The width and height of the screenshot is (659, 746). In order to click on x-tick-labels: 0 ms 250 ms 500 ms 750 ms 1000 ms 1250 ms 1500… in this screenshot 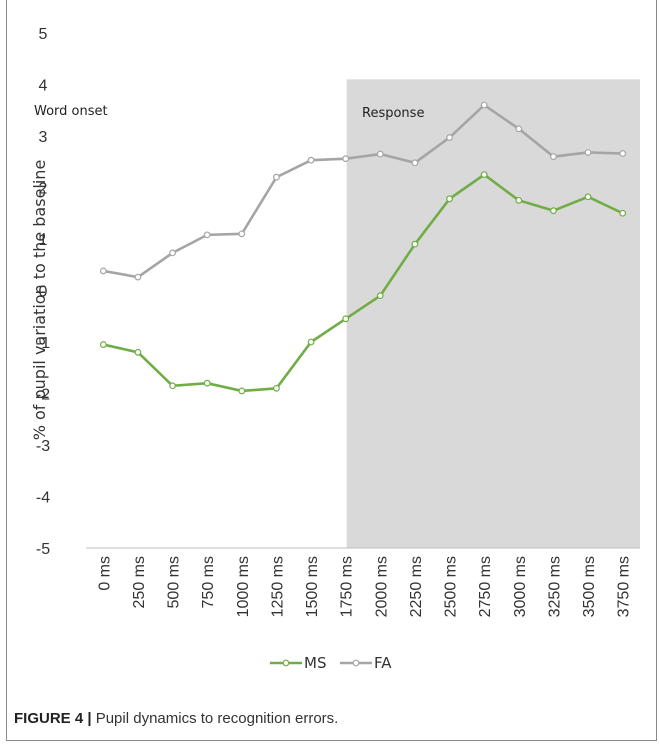, I will do `click(364, 586)`.